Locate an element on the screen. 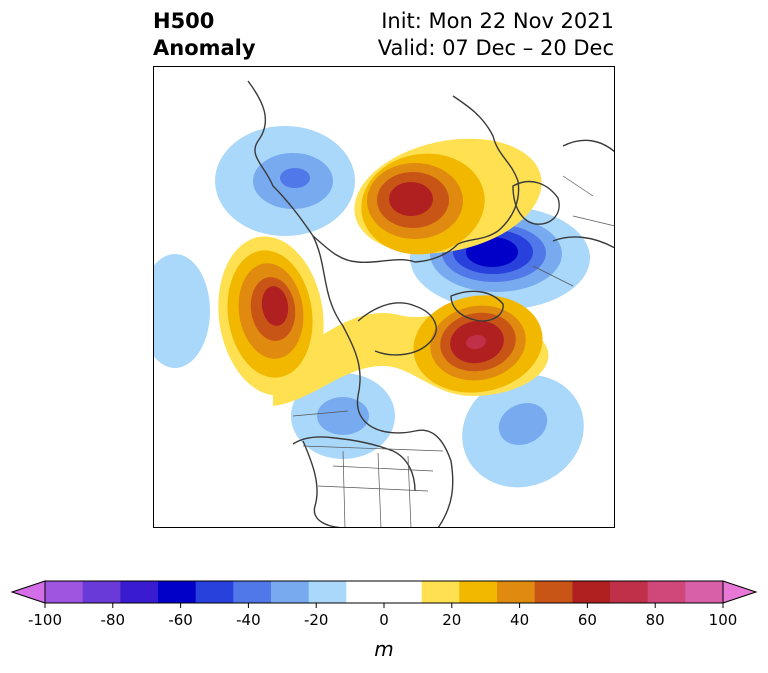 The width and height of the screenshot is (768, 673). colorbar-ticks: -100 -80 -60 -40 -20 0 20 40 60 80 100 is located at coordinates (382, 616).